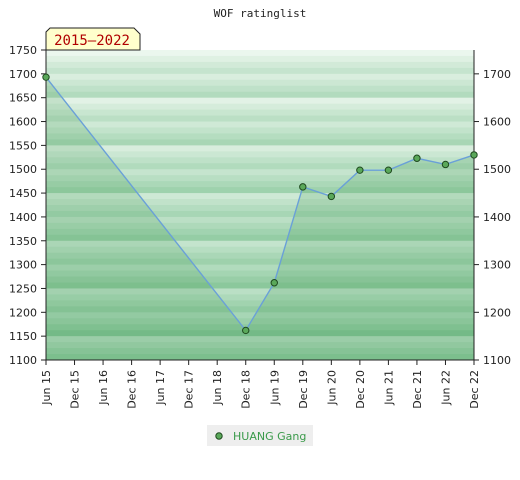  What do you see at coordinates (46, 388) in the screenshot?
I see `x-tick-label: Jun 15` at bounding box center [46, 388].